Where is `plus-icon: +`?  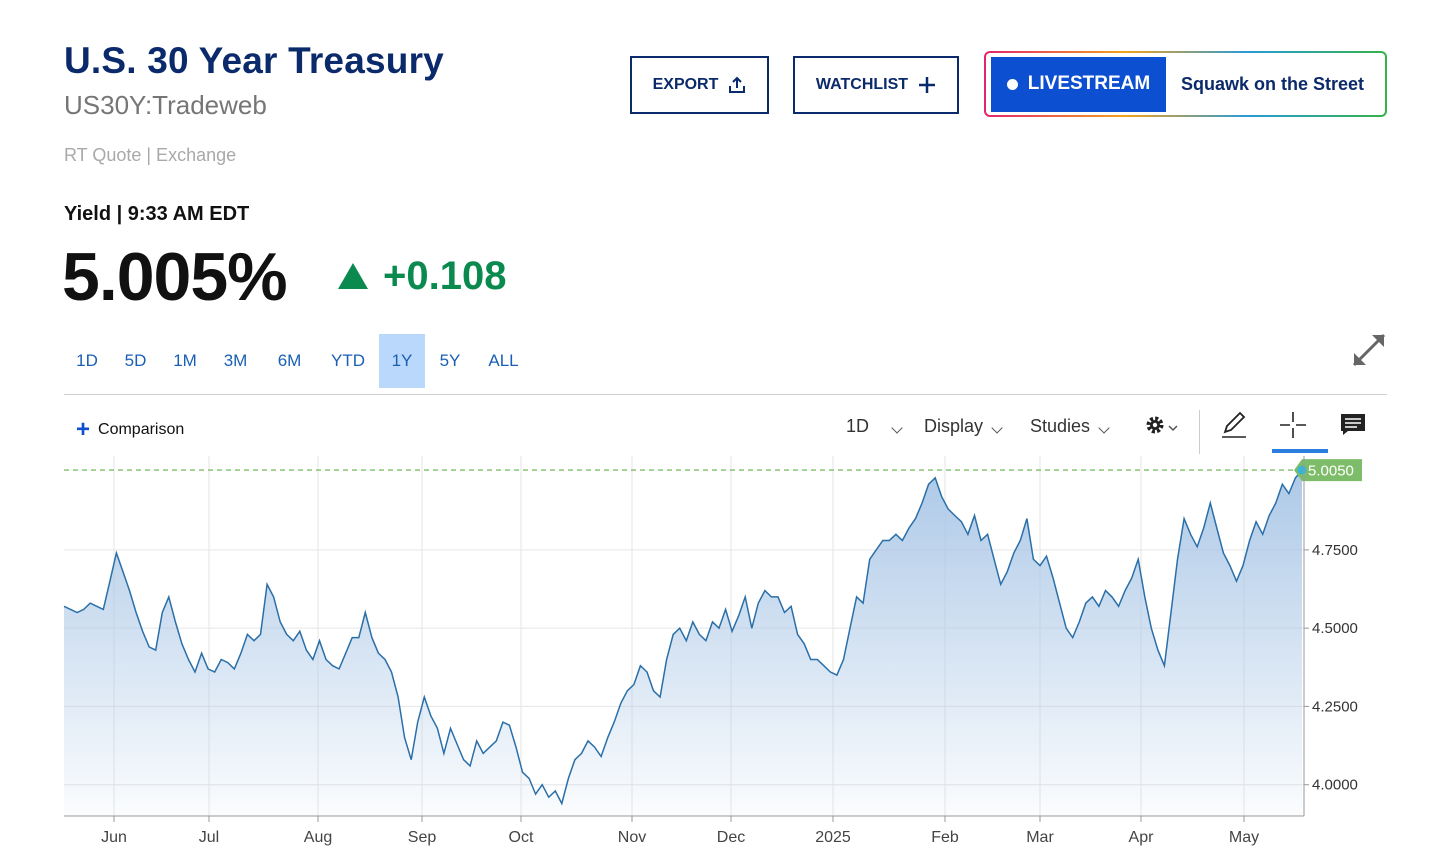 plus-icon: + is located at coordinates (83, 429).